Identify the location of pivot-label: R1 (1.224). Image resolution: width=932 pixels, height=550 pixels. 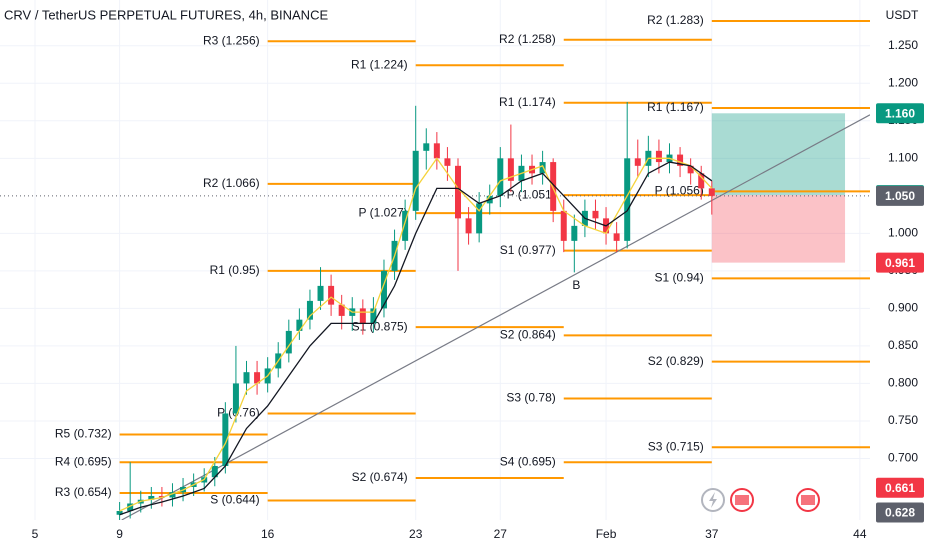
(379, 64).